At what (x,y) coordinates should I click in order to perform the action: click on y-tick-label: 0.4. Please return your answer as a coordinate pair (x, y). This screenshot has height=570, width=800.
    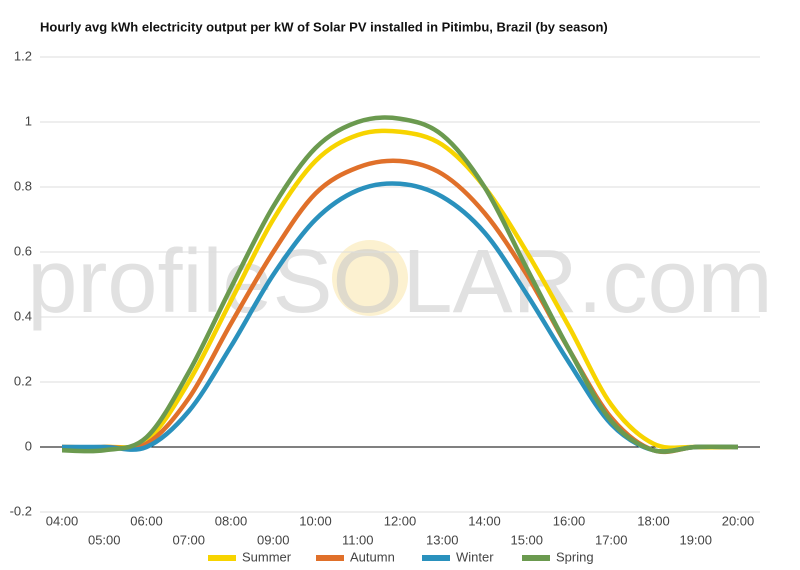
    Looking at the image, I should click on (23, 315).